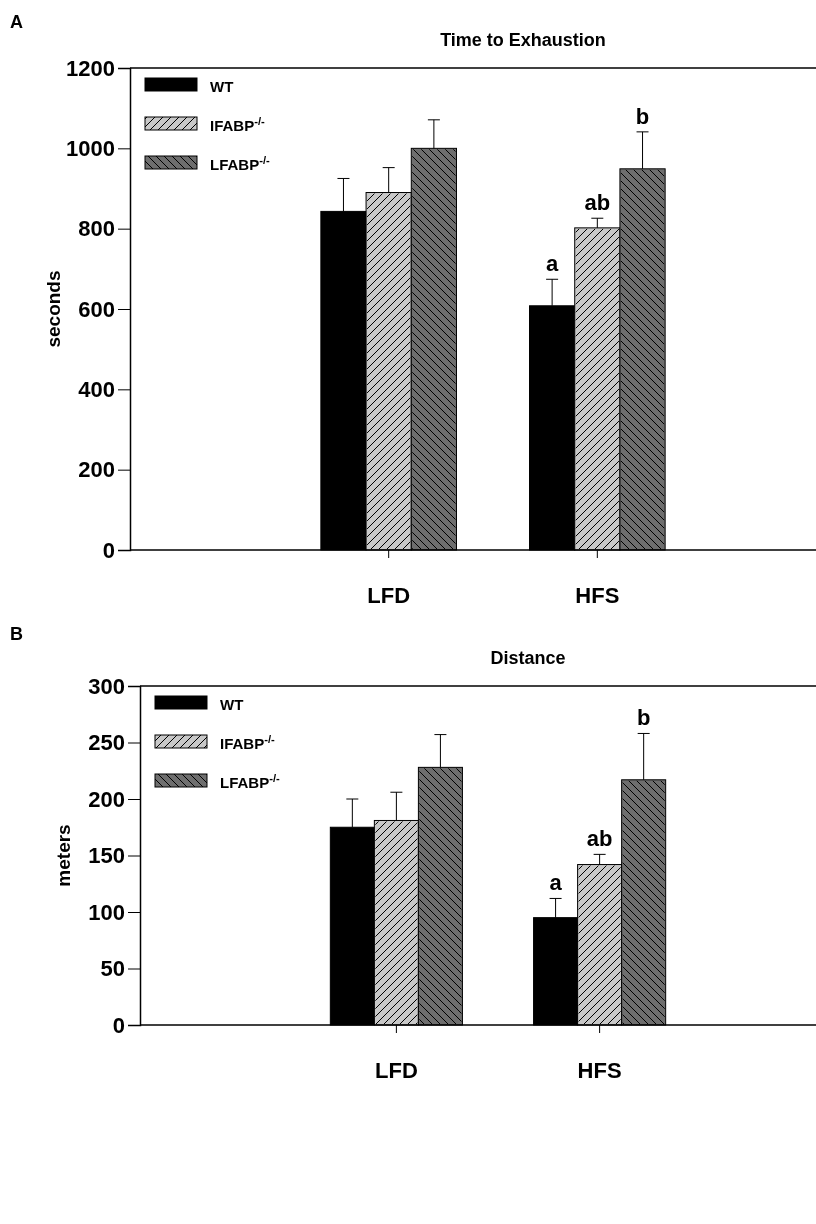 The image size is (816, 1224). What do you see at coordinates (106, 686) in the screenshot?
I see `y-tick-label: 300` at bounding box center [106, 686].